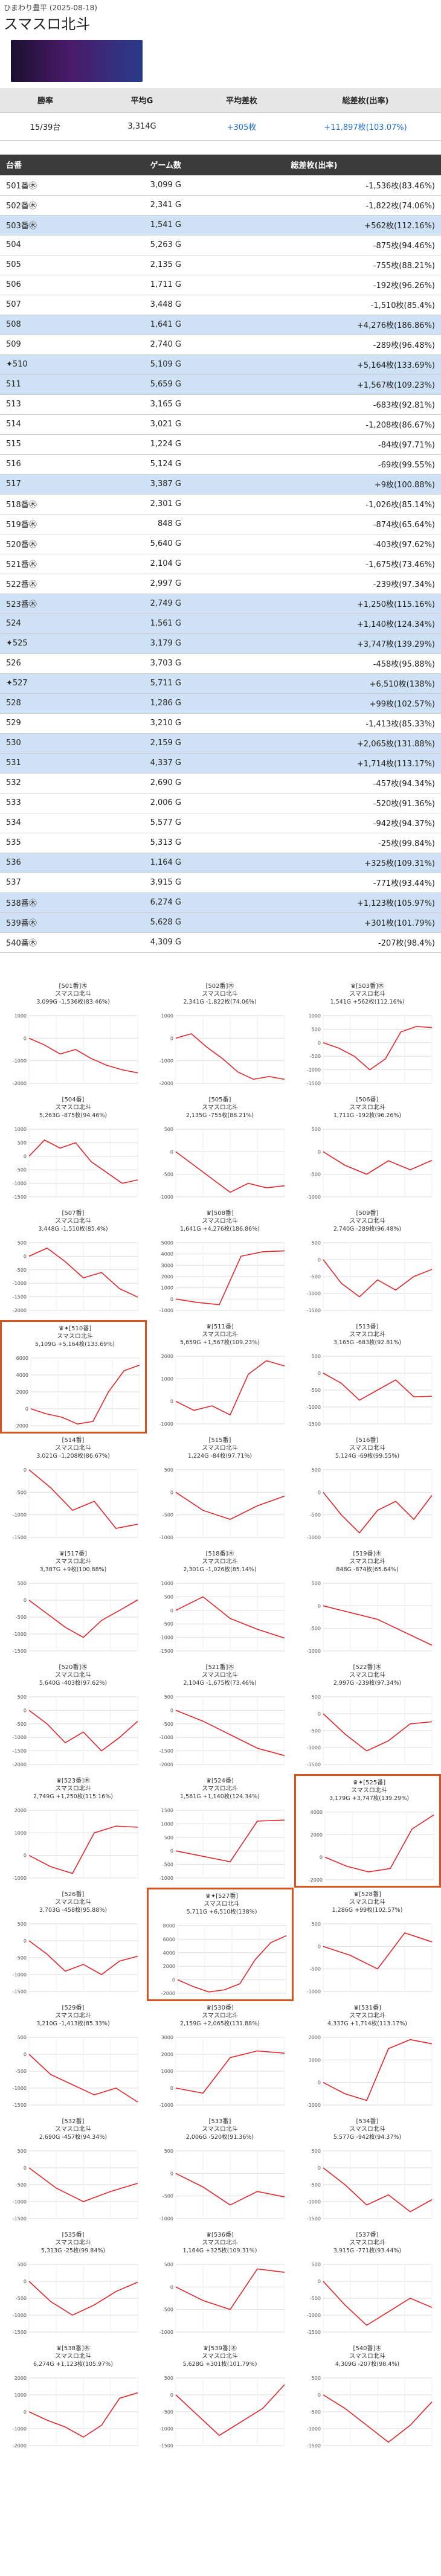 This screenshot has width=441, height=2576. I want to click on chart-summary: 5,640G -403枚(97.62%), so click(73, 1683).